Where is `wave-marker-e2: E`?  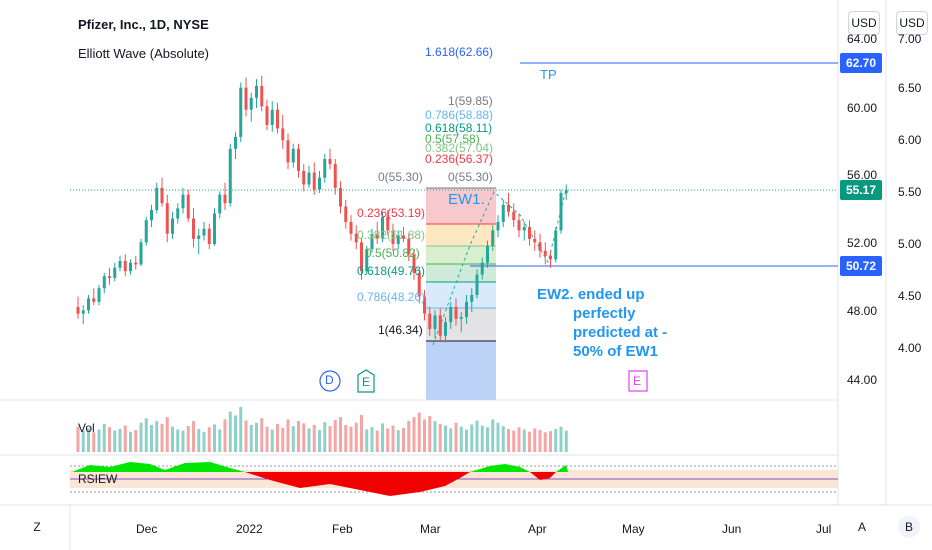
wave-marker-e2: E is located at coordinates (637, 381).